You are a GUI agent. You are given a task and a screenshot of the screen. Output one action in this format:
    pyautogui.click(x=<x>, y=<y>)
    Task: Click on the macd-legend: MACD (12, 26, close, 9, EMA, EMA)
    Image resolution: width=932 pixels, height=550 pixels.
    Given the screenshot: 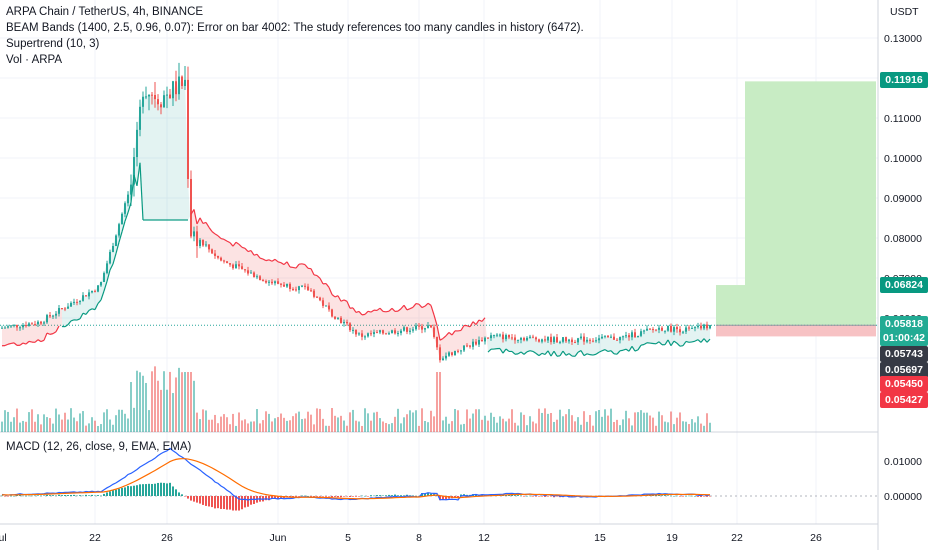 What is the action you would take?
    pyautogui.click(x=99, y=447)
    